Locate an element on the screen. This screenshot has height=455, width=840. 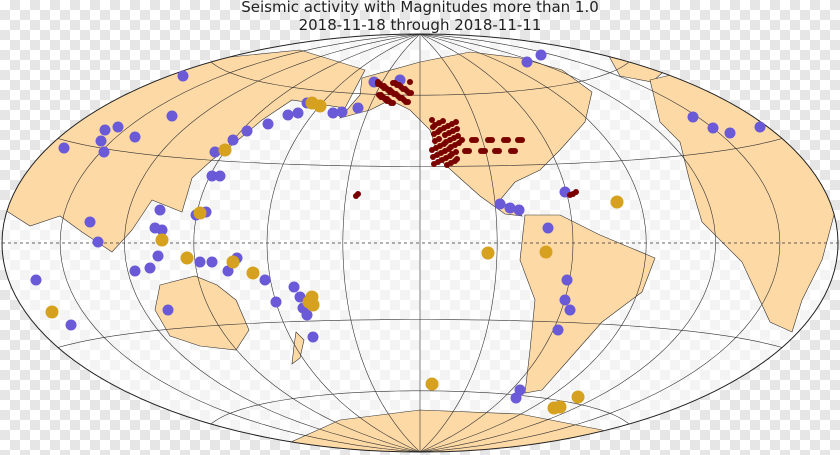
new-zealand is located at coordinates (298, 348).